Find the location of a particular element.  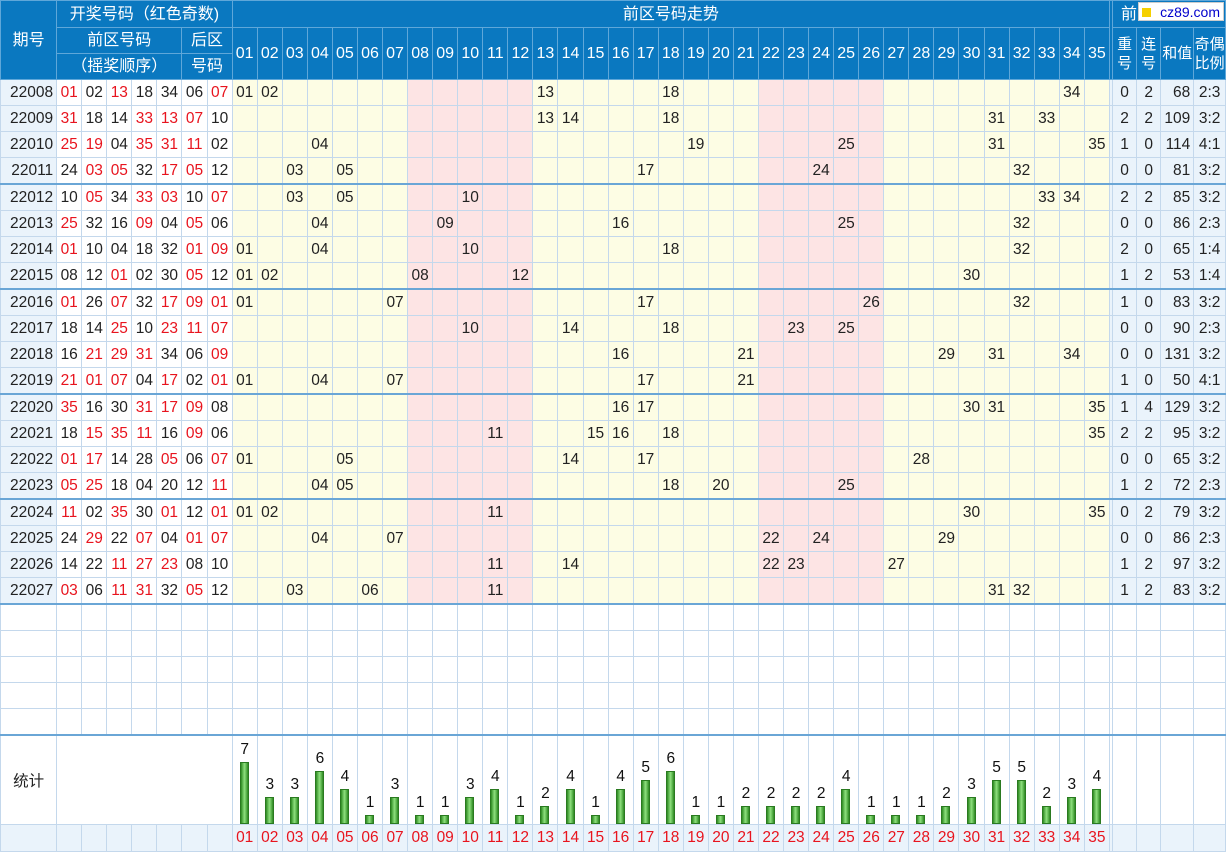

trend-hit-30: 30 is located at coordinates (971, 512).